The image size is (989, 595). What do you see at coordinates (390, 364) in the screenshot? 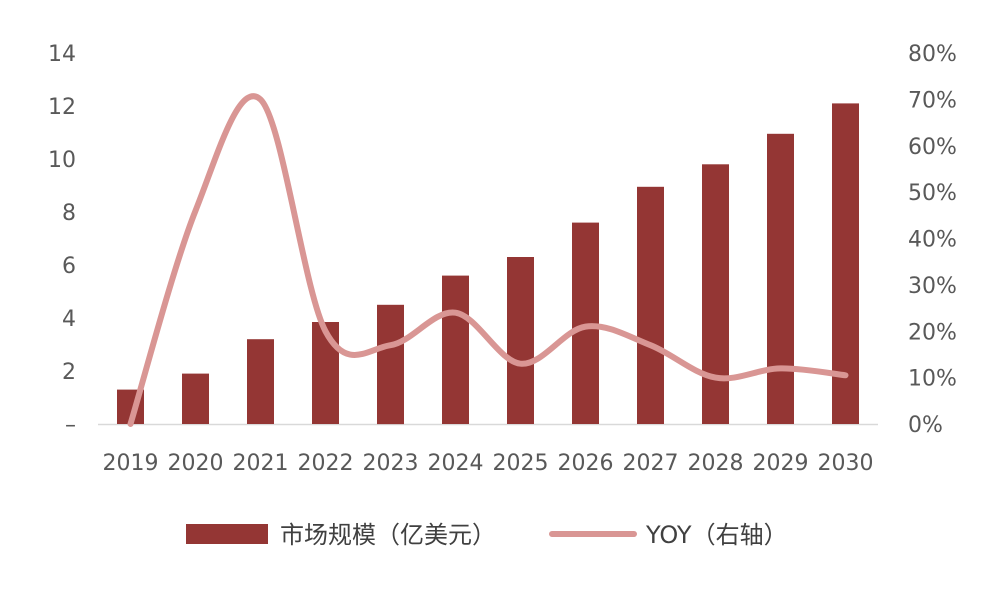
I see `bar-2023` at bounding box center [390, 364].